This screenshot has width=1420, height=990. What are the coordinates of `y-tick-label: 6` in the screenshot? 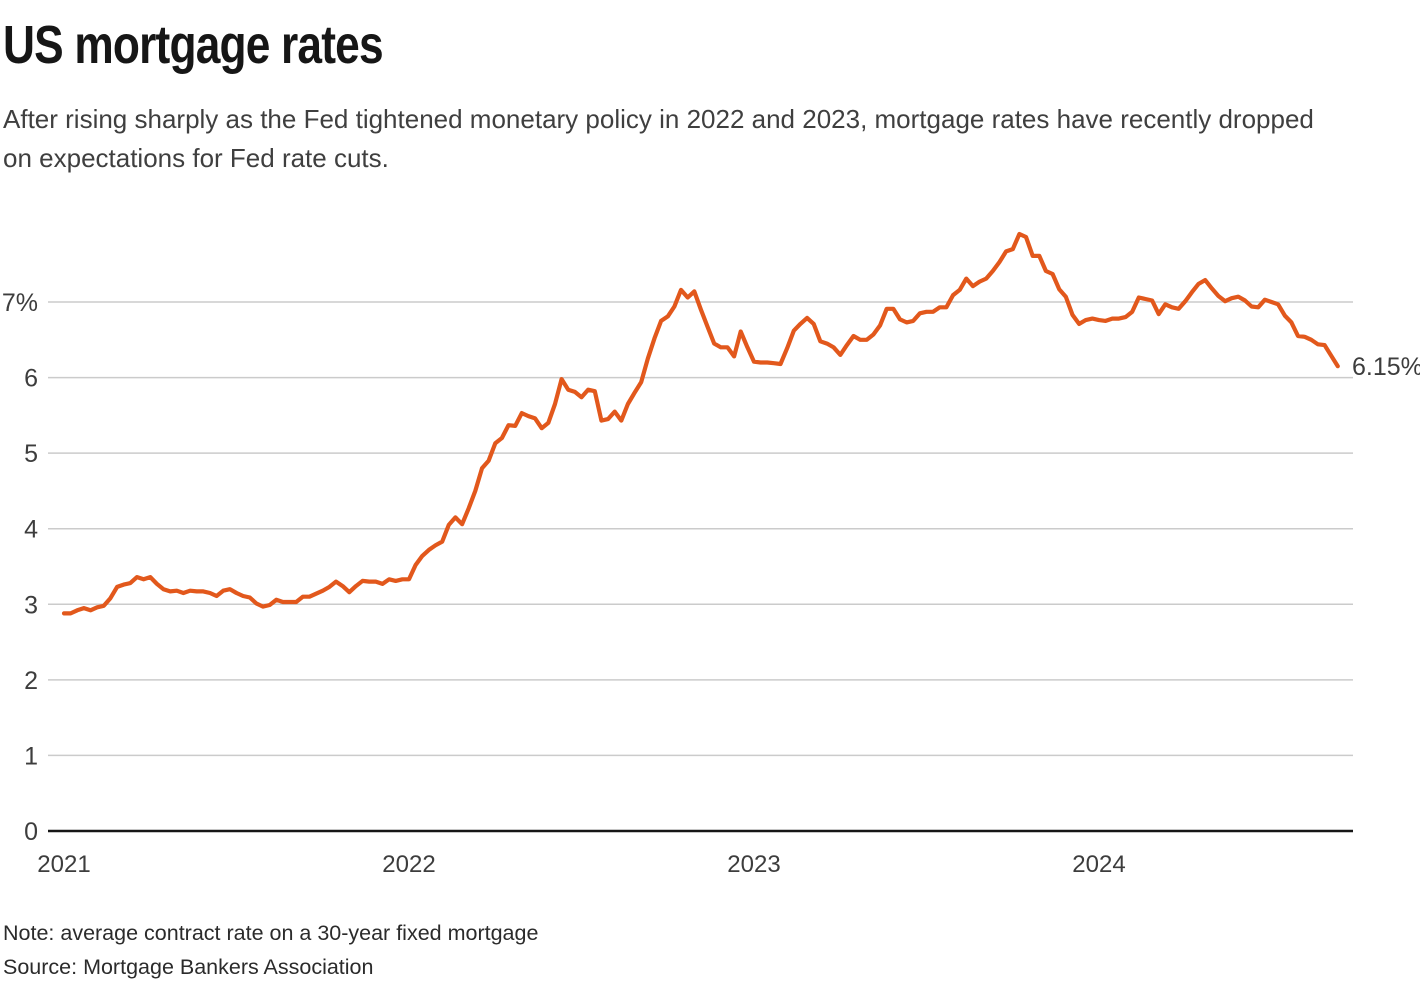 It's located at (31, 379).